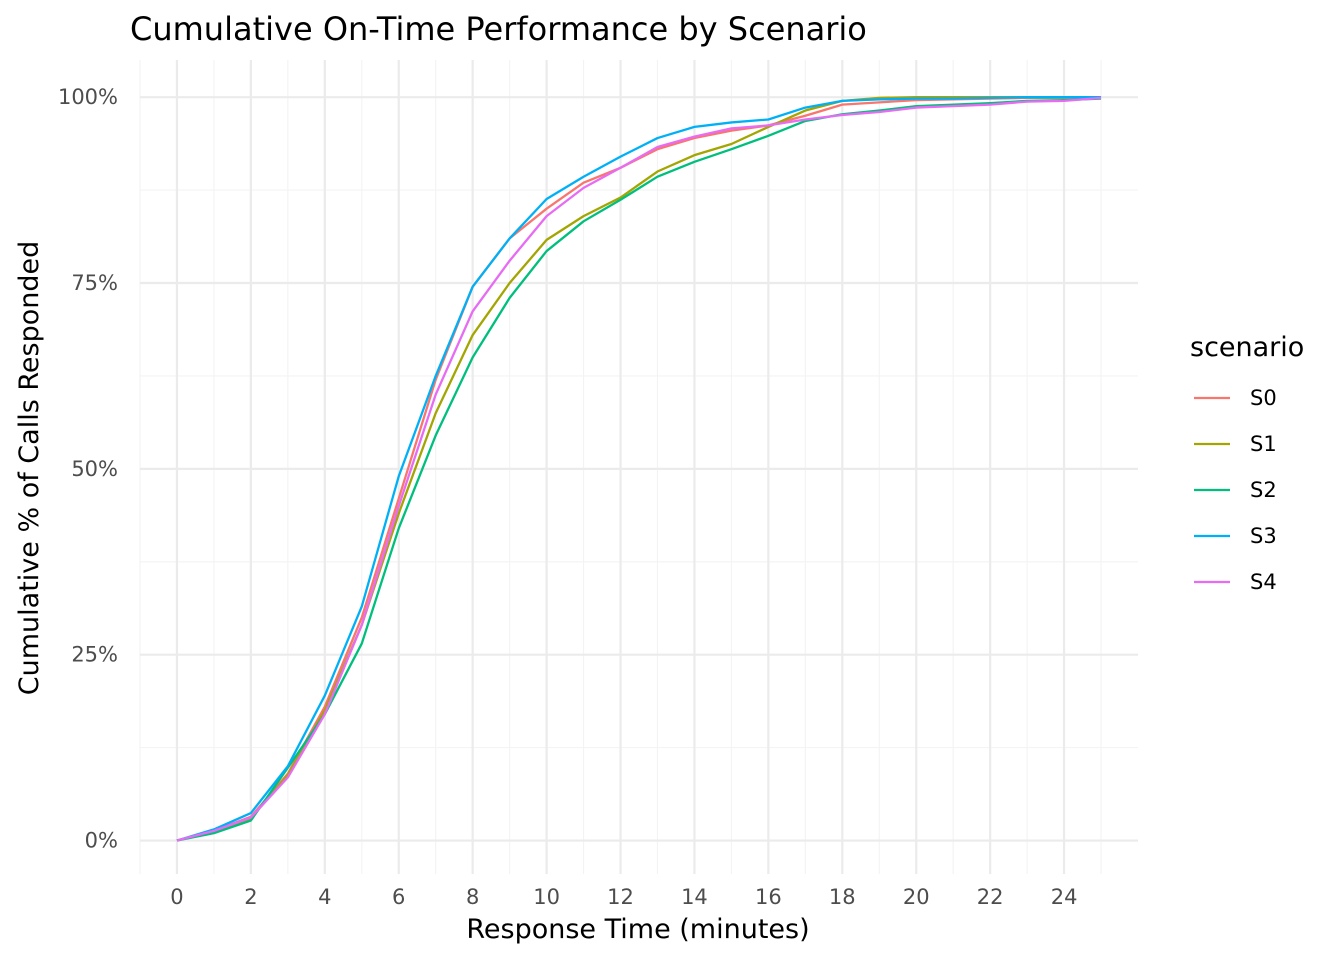  Describe the element at coordinates (1263, 398) in the screenshot. I see `legend-label-S0: S0` at that location.